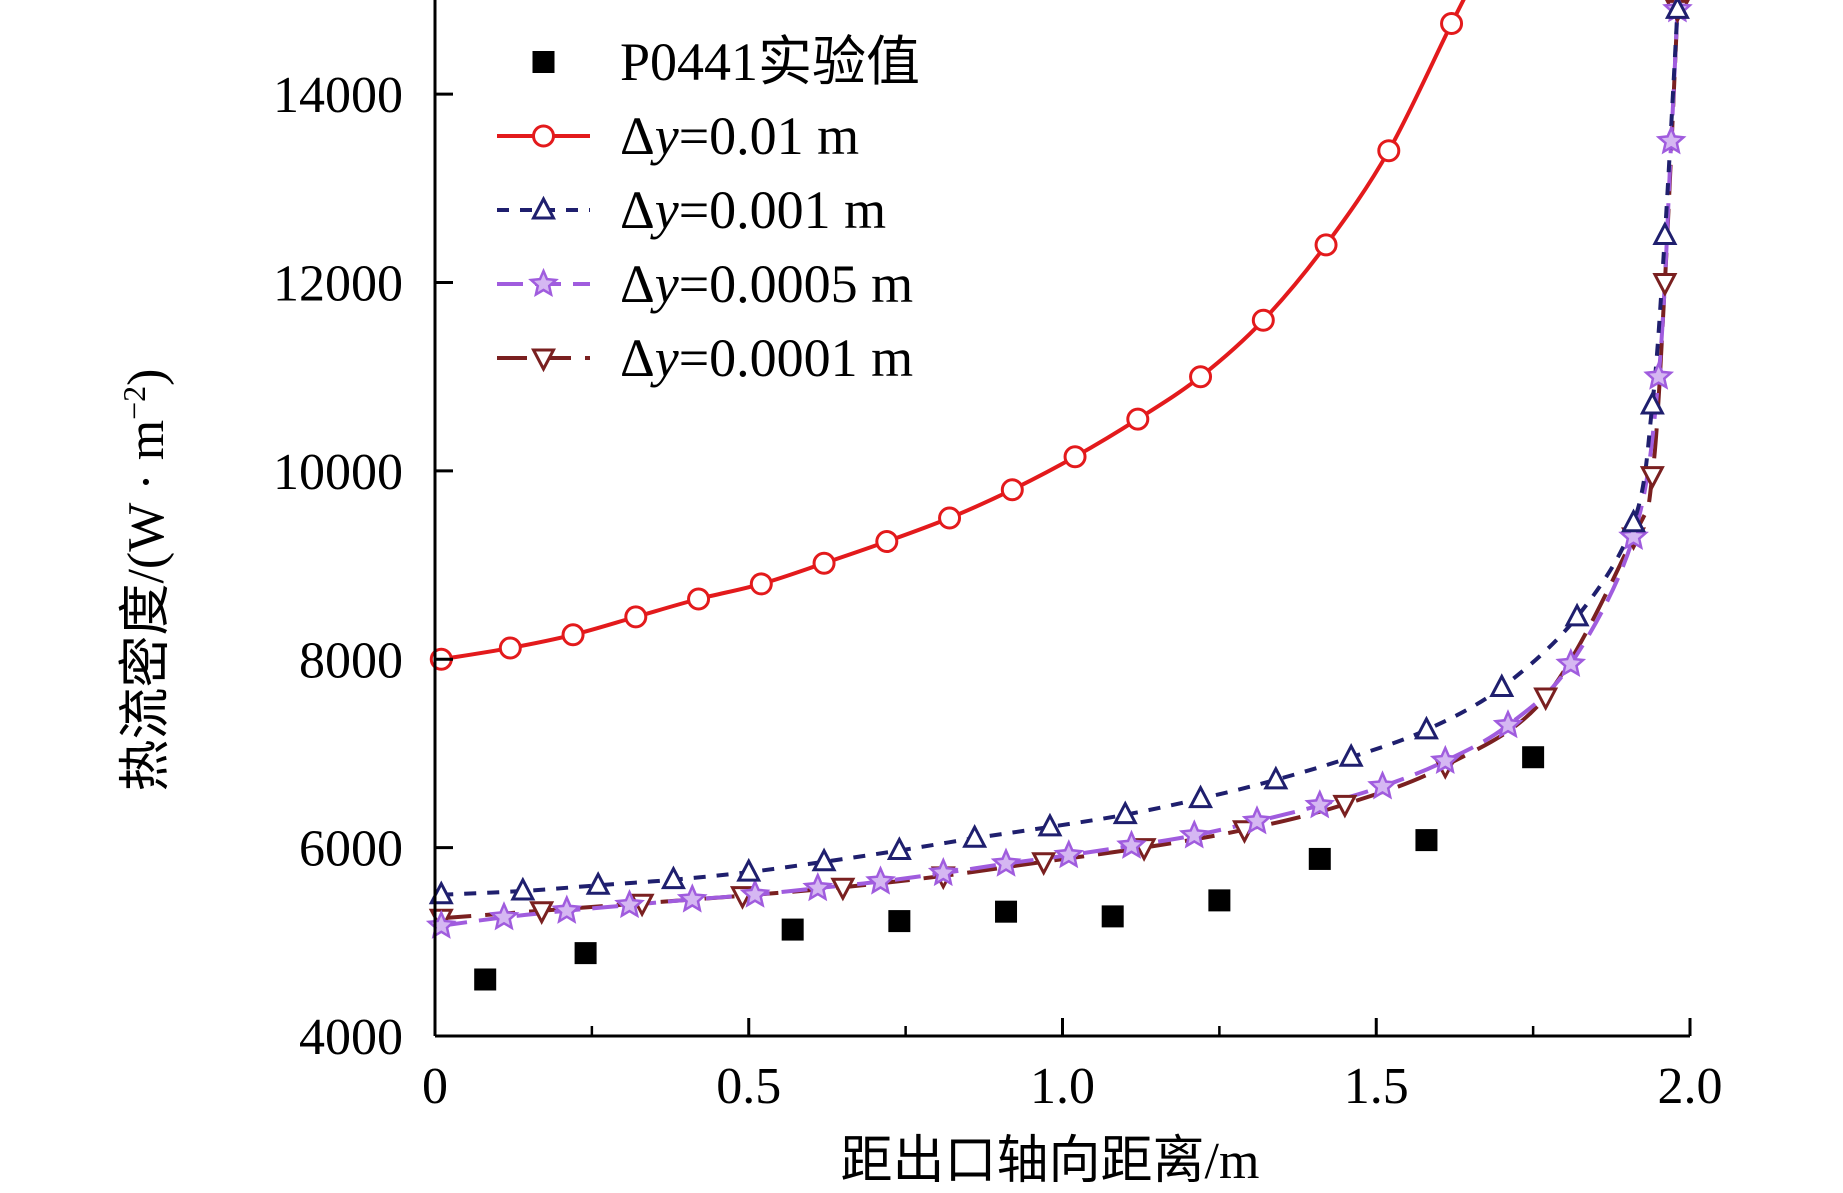 Image resolution: width=1843 pixels, height=1193 pixels. Describe the element at coordinates (351, 1037) in the screenshot. I see `y-tick-label: 4000` at that location.